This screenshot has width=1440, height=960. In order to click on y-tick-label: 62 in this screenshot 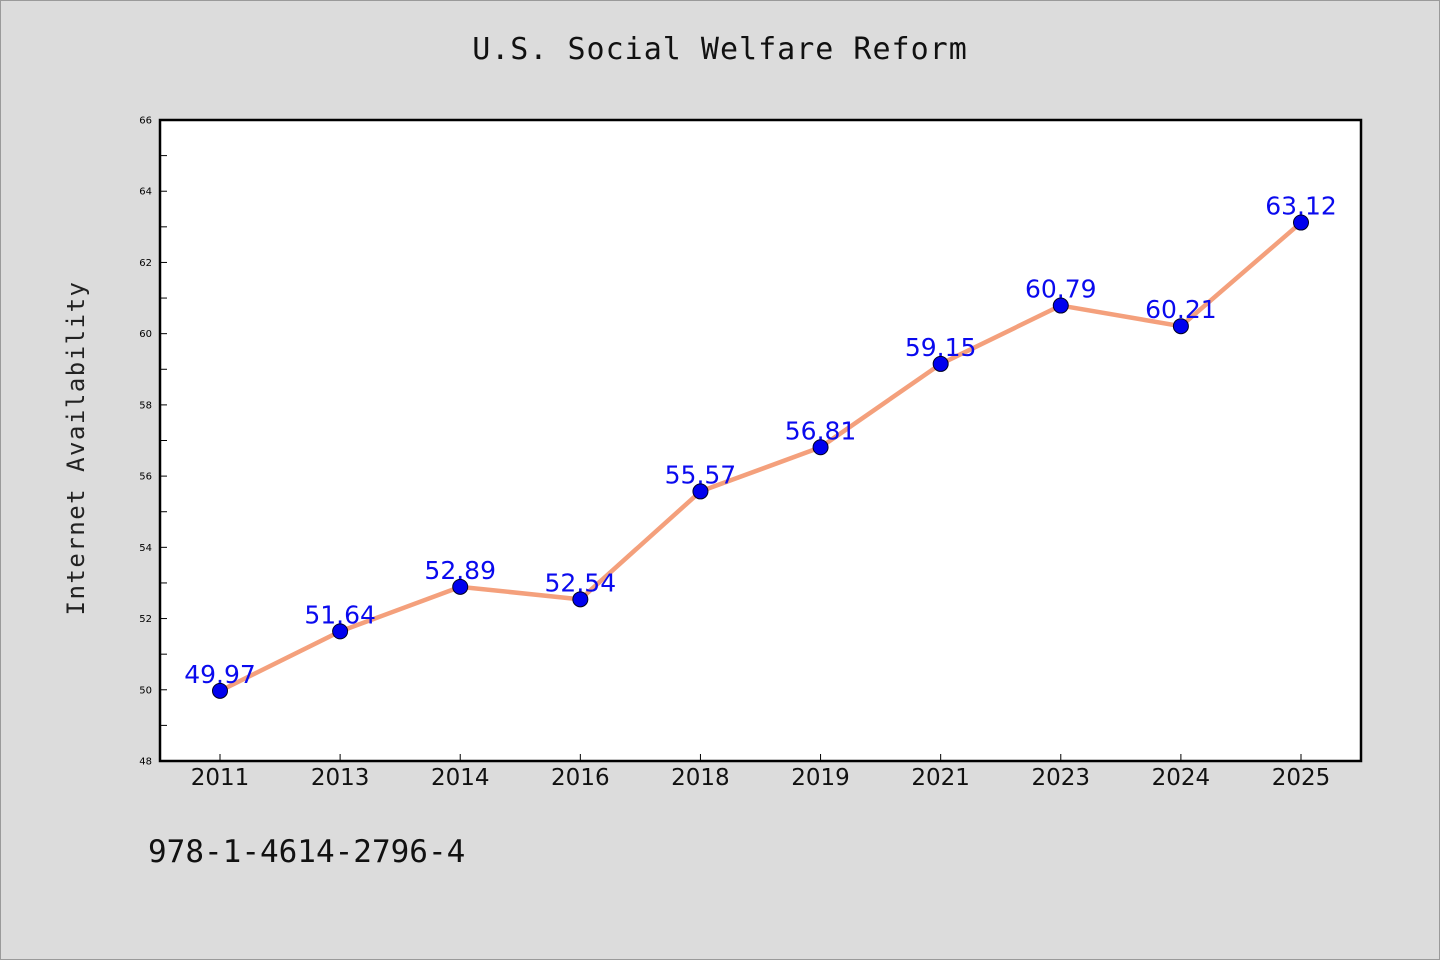, I will do `click(145, 263)`.